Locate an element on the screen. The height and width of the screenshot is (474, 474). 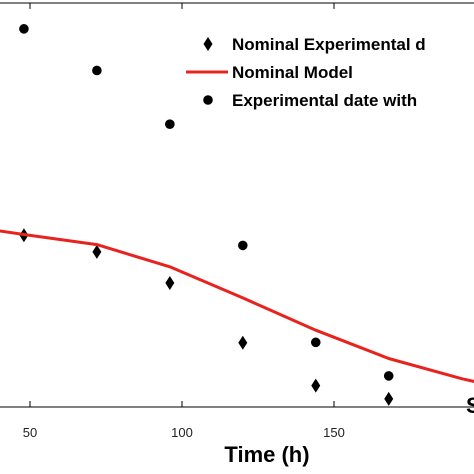
x-tick-label: 150 is located at coordinates (334, 432).